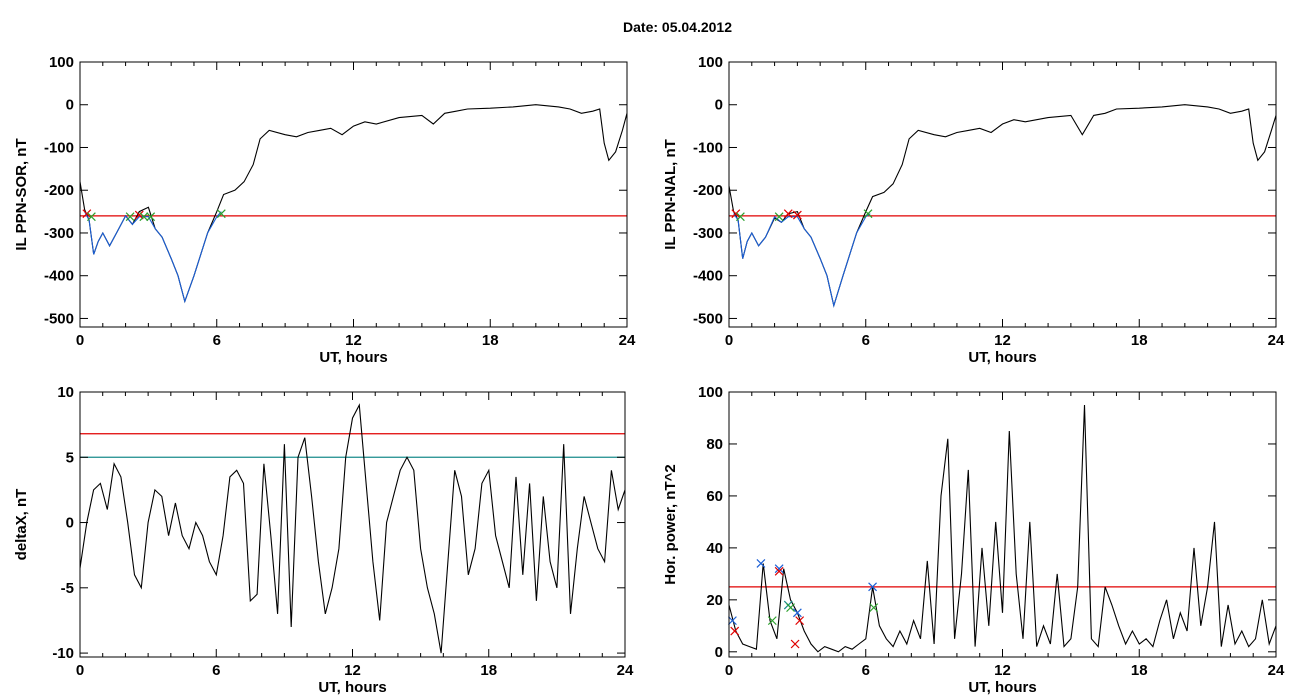 The height and width of the screenshot is (700, 1300). Describe the element at coordinates (70, 457) in the screenshot. I see `y-tick-label: 5` at that location.